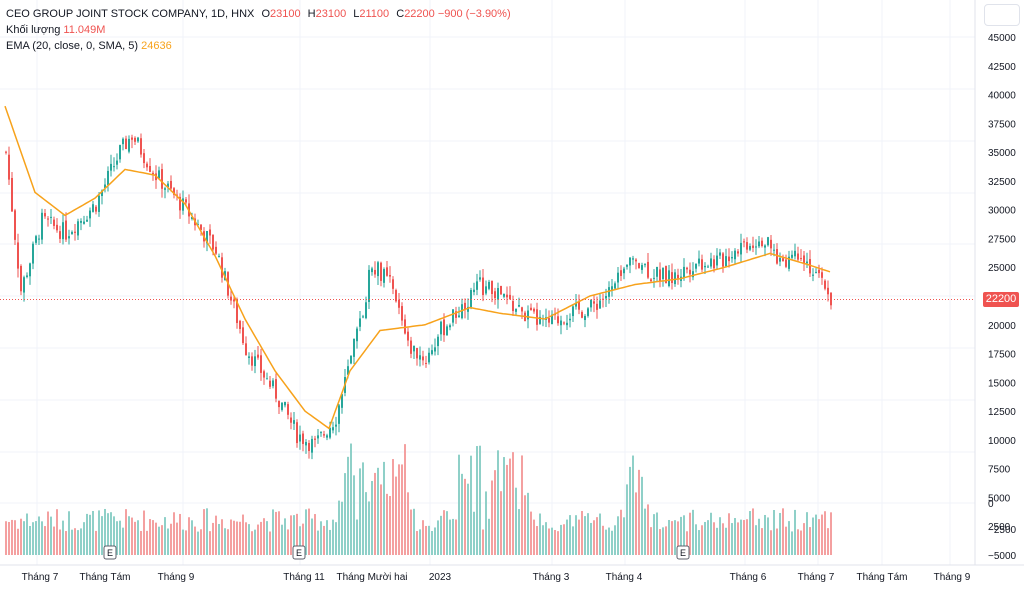 This screenshot has width=1024, height=592. I want to click on price-tick-label: 25000, so click(1002, 268).